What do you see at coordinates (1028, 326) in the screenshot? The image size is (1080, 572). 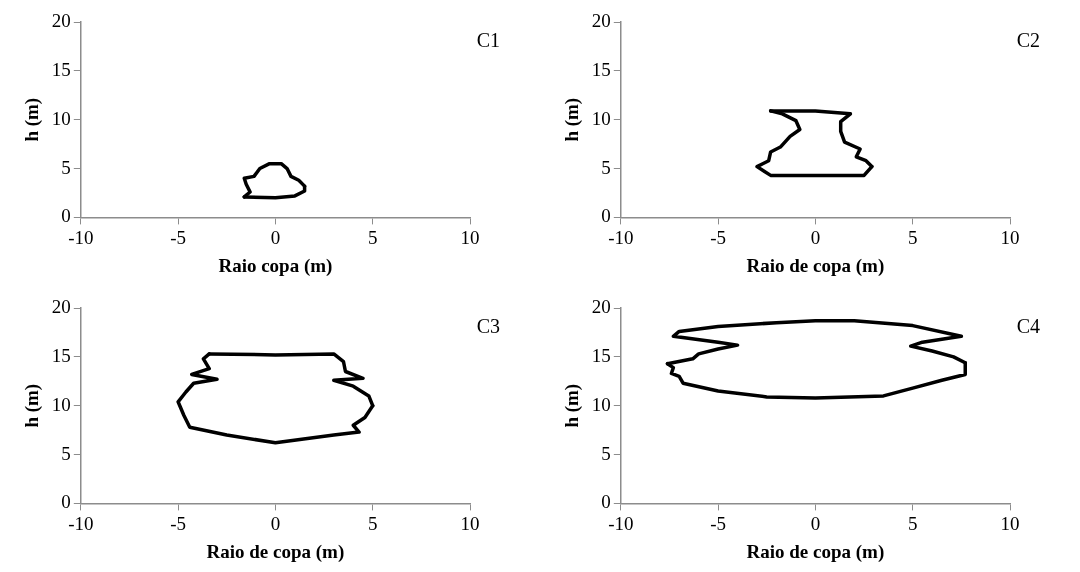 I see `text: C4` at bounding box center [1028, 326].